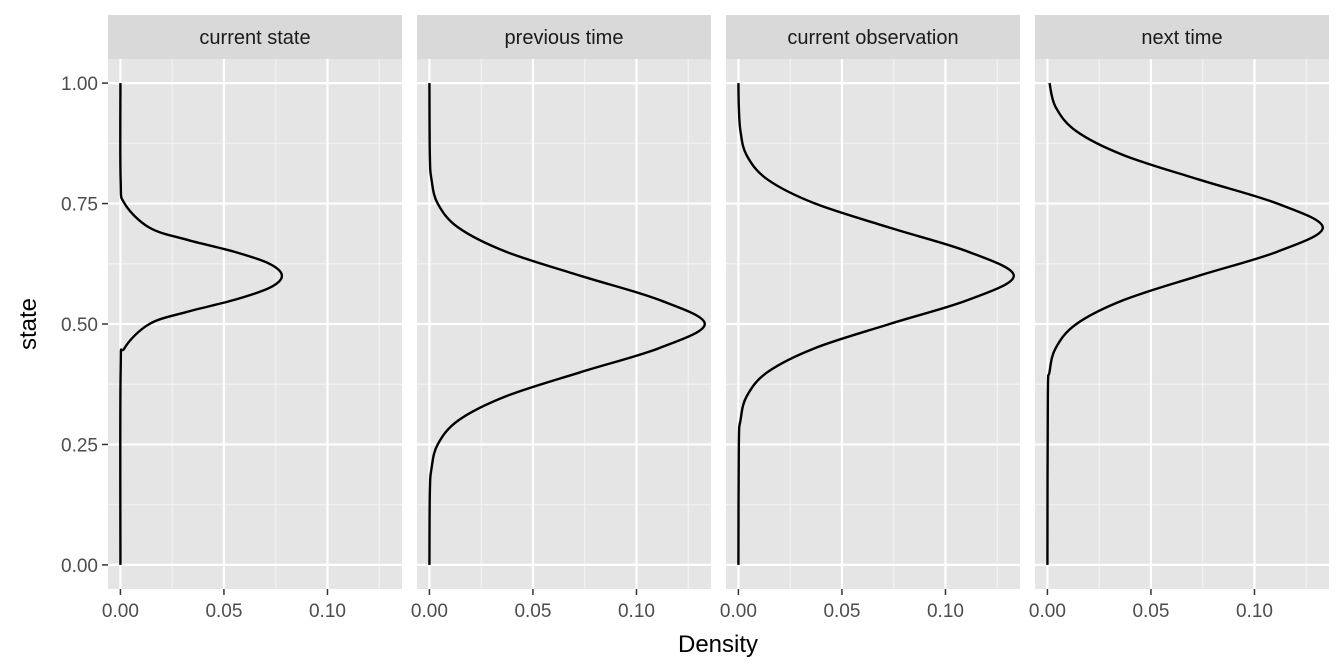 The width and height of the screenshot is (1344, 672). What do you see at coordinates (79, 325) in the screenshot?
I see `y-tick-label: 0.50` at bounding box center [79, 325].